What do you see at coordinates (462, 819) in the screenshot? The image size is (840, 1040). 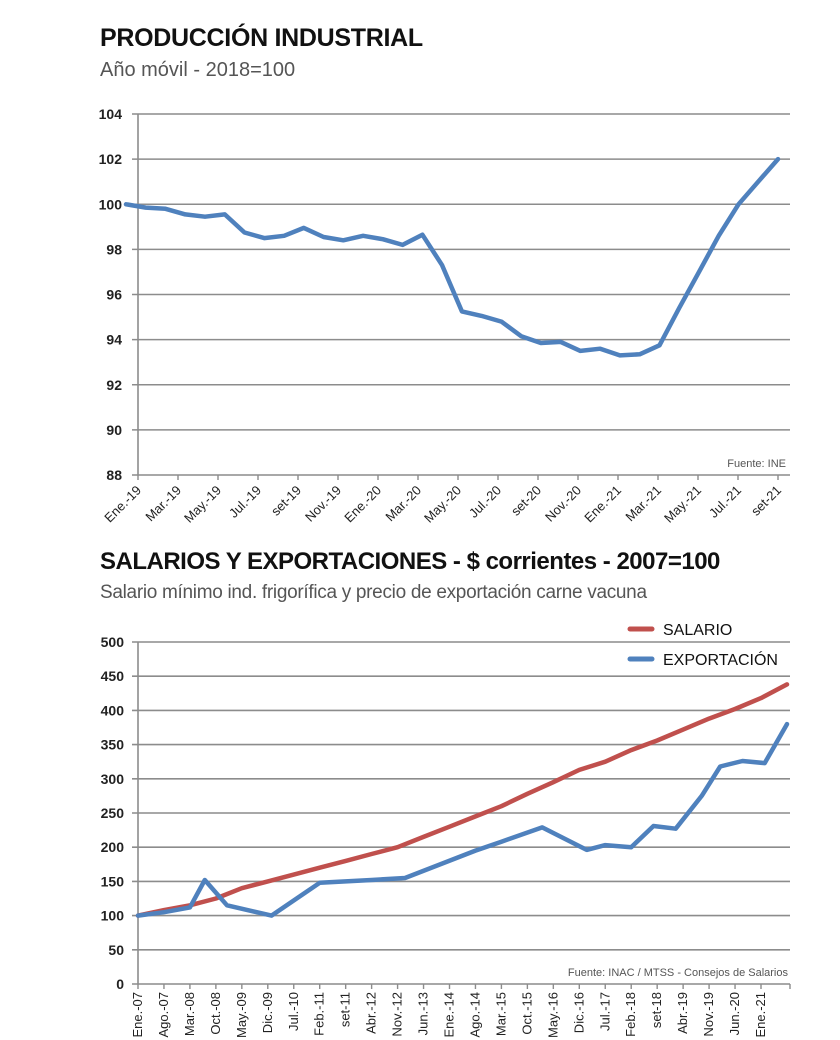 I see `series-line-exportacin` at bounding box center [462, 819].